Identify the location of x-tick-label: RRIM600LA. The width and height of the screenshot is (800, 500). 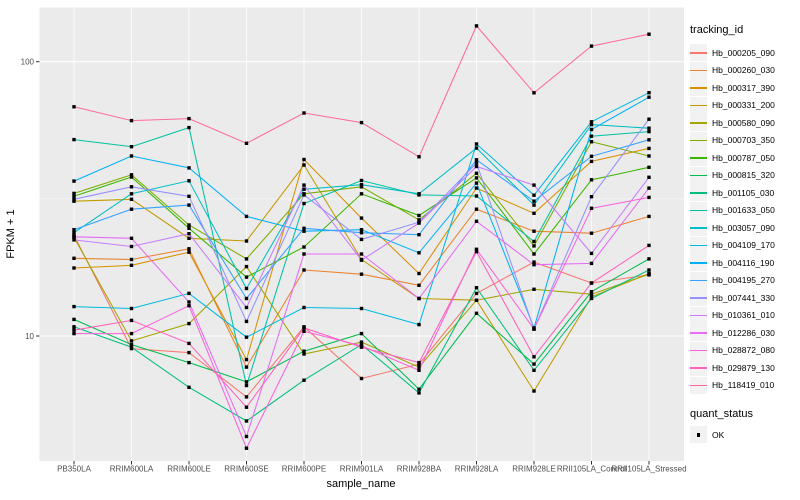
(132, 469).